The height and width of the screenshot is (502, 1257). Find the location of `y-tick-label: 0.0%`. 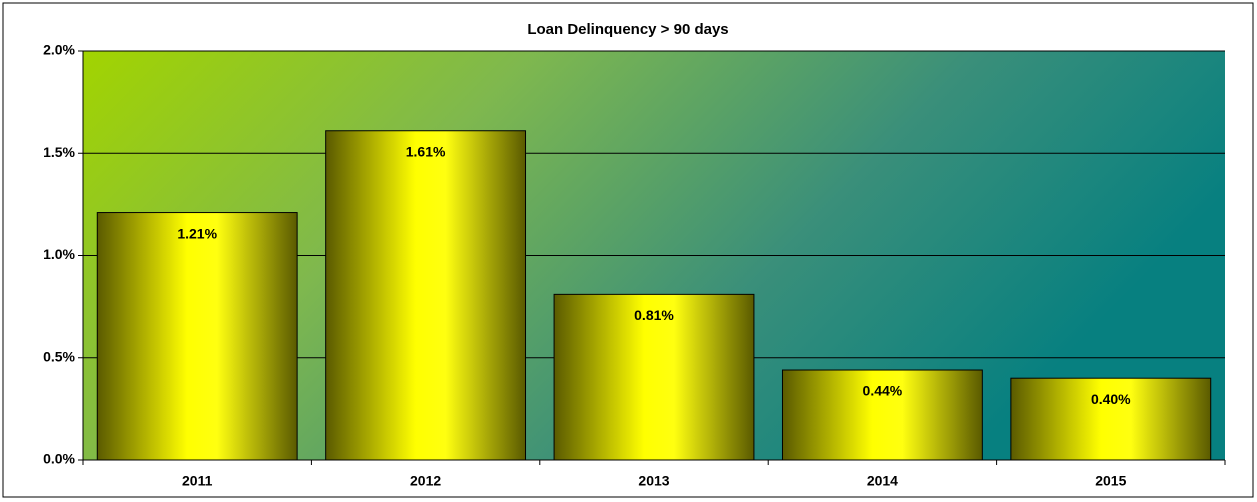

y-tick-label: 0.0% is located at coordinates (59, 459).